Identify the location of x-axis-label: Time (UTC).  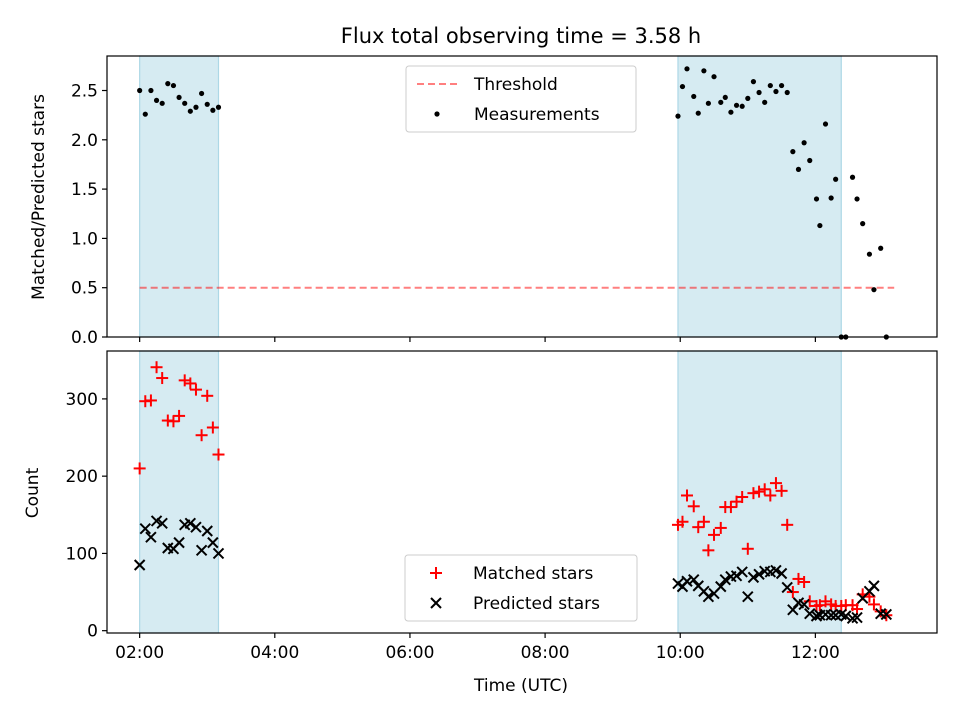
(520, 686).